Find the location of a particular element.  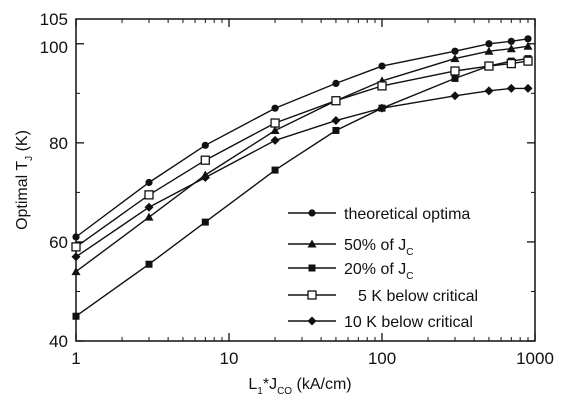

x-tick-label: 1000 is located at coordinates (535, 358).